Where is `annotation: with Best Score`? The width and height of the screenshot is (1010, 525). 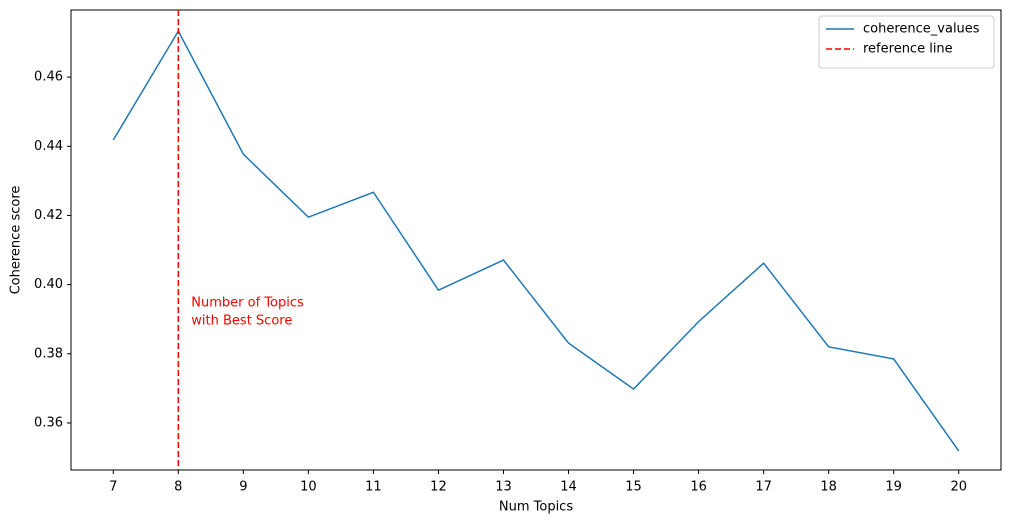
annotation: with Best Score is located at coordinates (241, 321).